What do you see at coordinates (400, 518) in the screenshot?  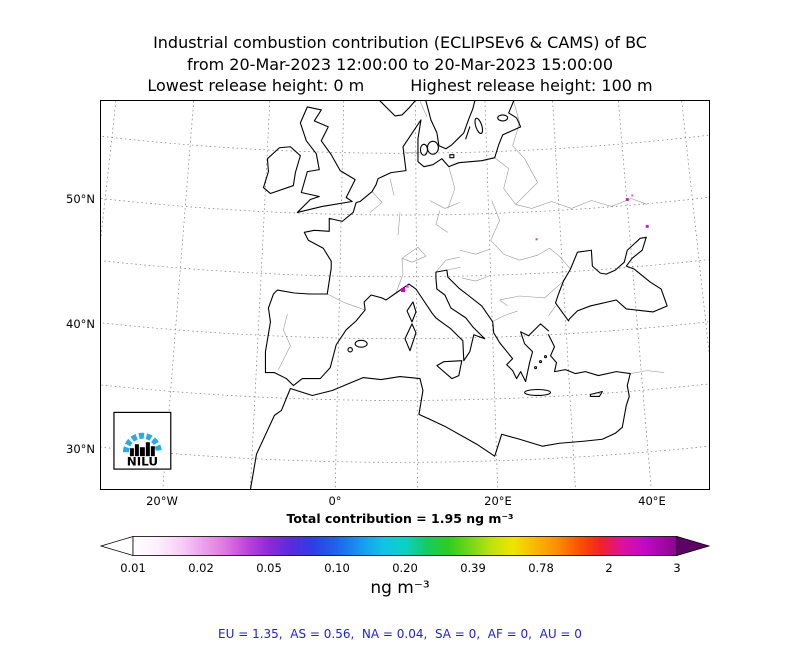 I see `total-contribution-label: Total contribution = 1.95 ng m⁻³` at bounding box center [400, 518].